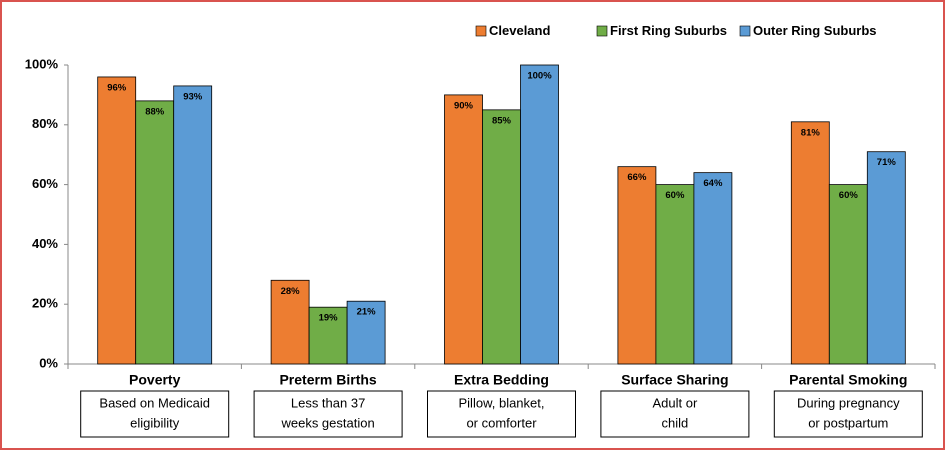 This screenshot has width=945, height=450. Describe the element at coordinates (848, 402) in the screenshot. I see `x-subtitle: During pregnancy` at that location.